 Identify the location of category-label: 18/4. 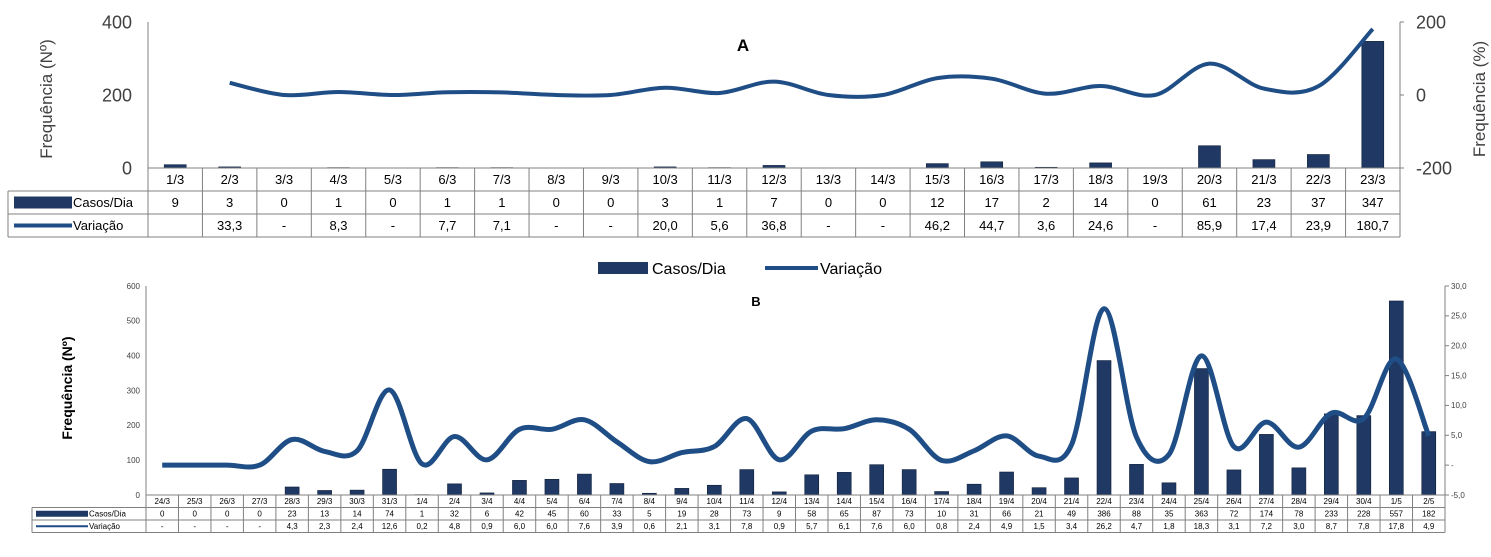
(974, 501).